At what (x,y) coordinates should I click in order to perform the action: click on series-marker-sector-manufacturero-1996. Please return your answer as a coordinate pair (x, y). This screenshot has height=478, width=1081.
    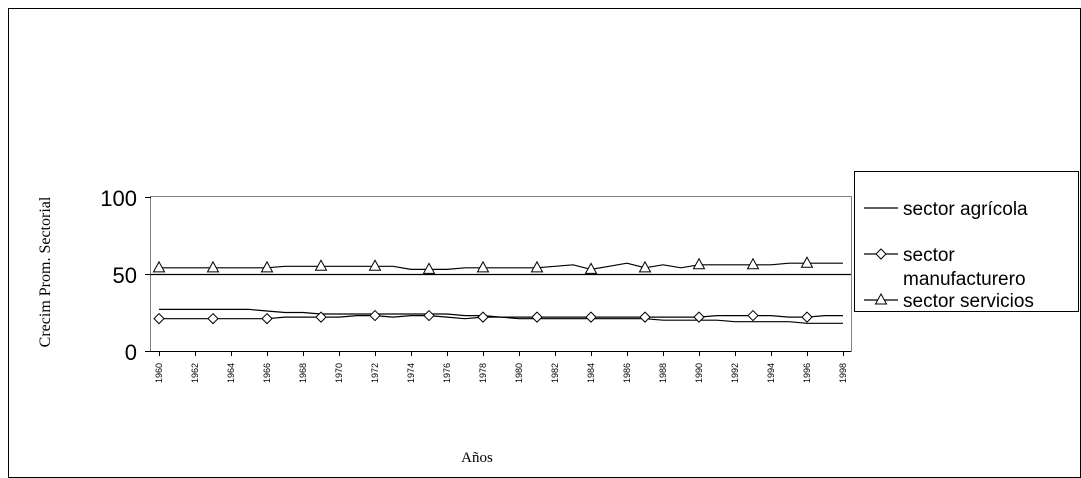
    Looking at the image, I should click on (807, 317).